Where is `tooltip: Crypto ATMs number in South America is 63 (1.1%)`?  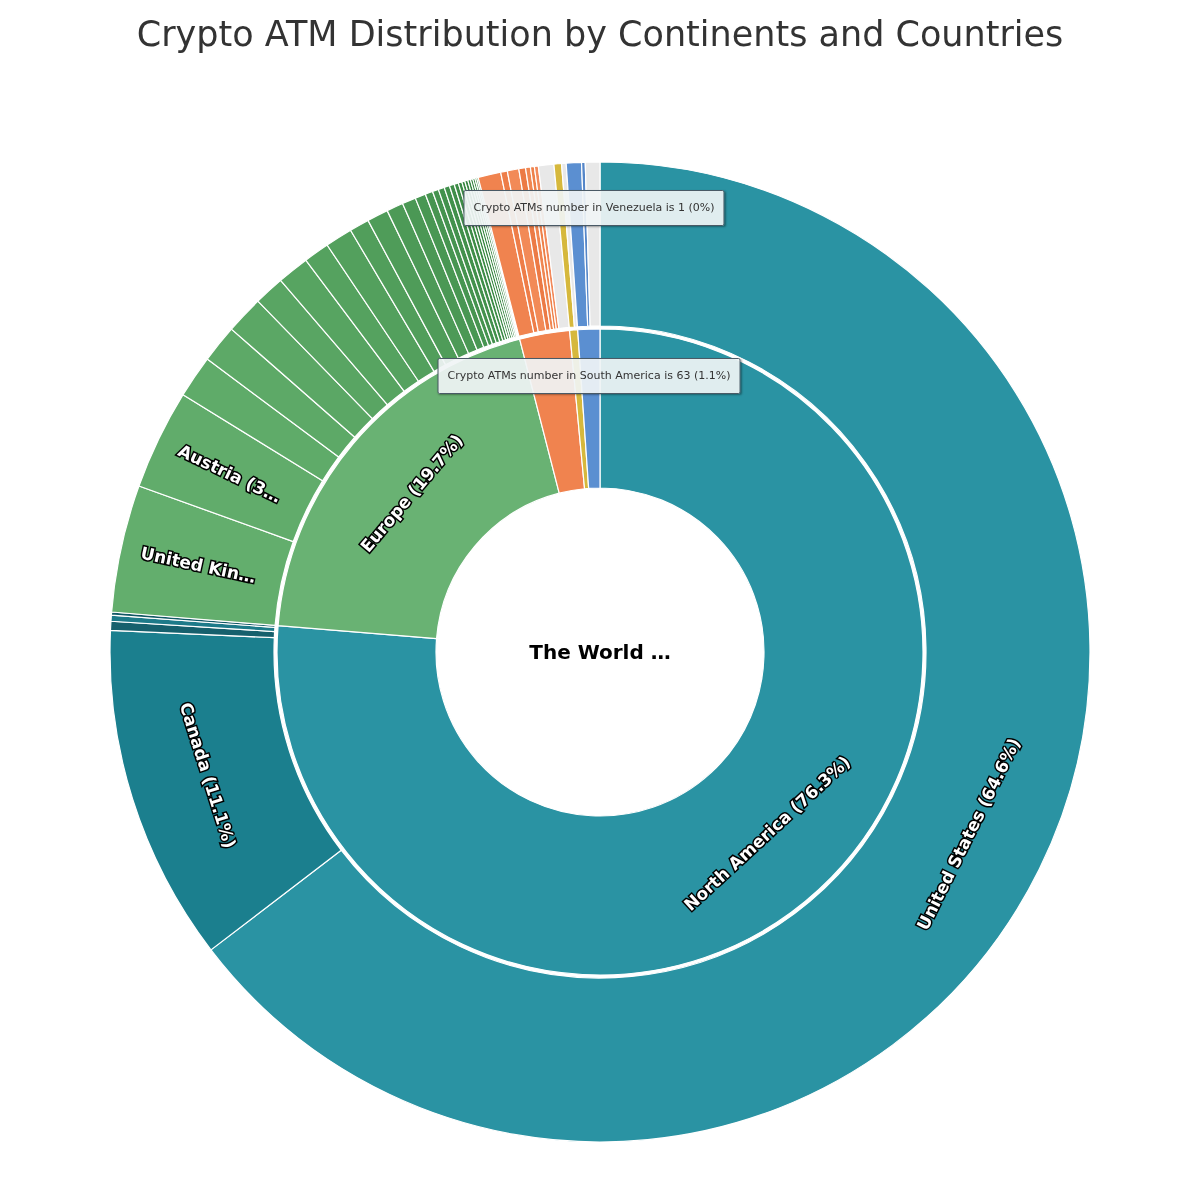 tooltip: Crypto ATMs number in South America is 63 (1.1%) is located at coordinates (589, 376).